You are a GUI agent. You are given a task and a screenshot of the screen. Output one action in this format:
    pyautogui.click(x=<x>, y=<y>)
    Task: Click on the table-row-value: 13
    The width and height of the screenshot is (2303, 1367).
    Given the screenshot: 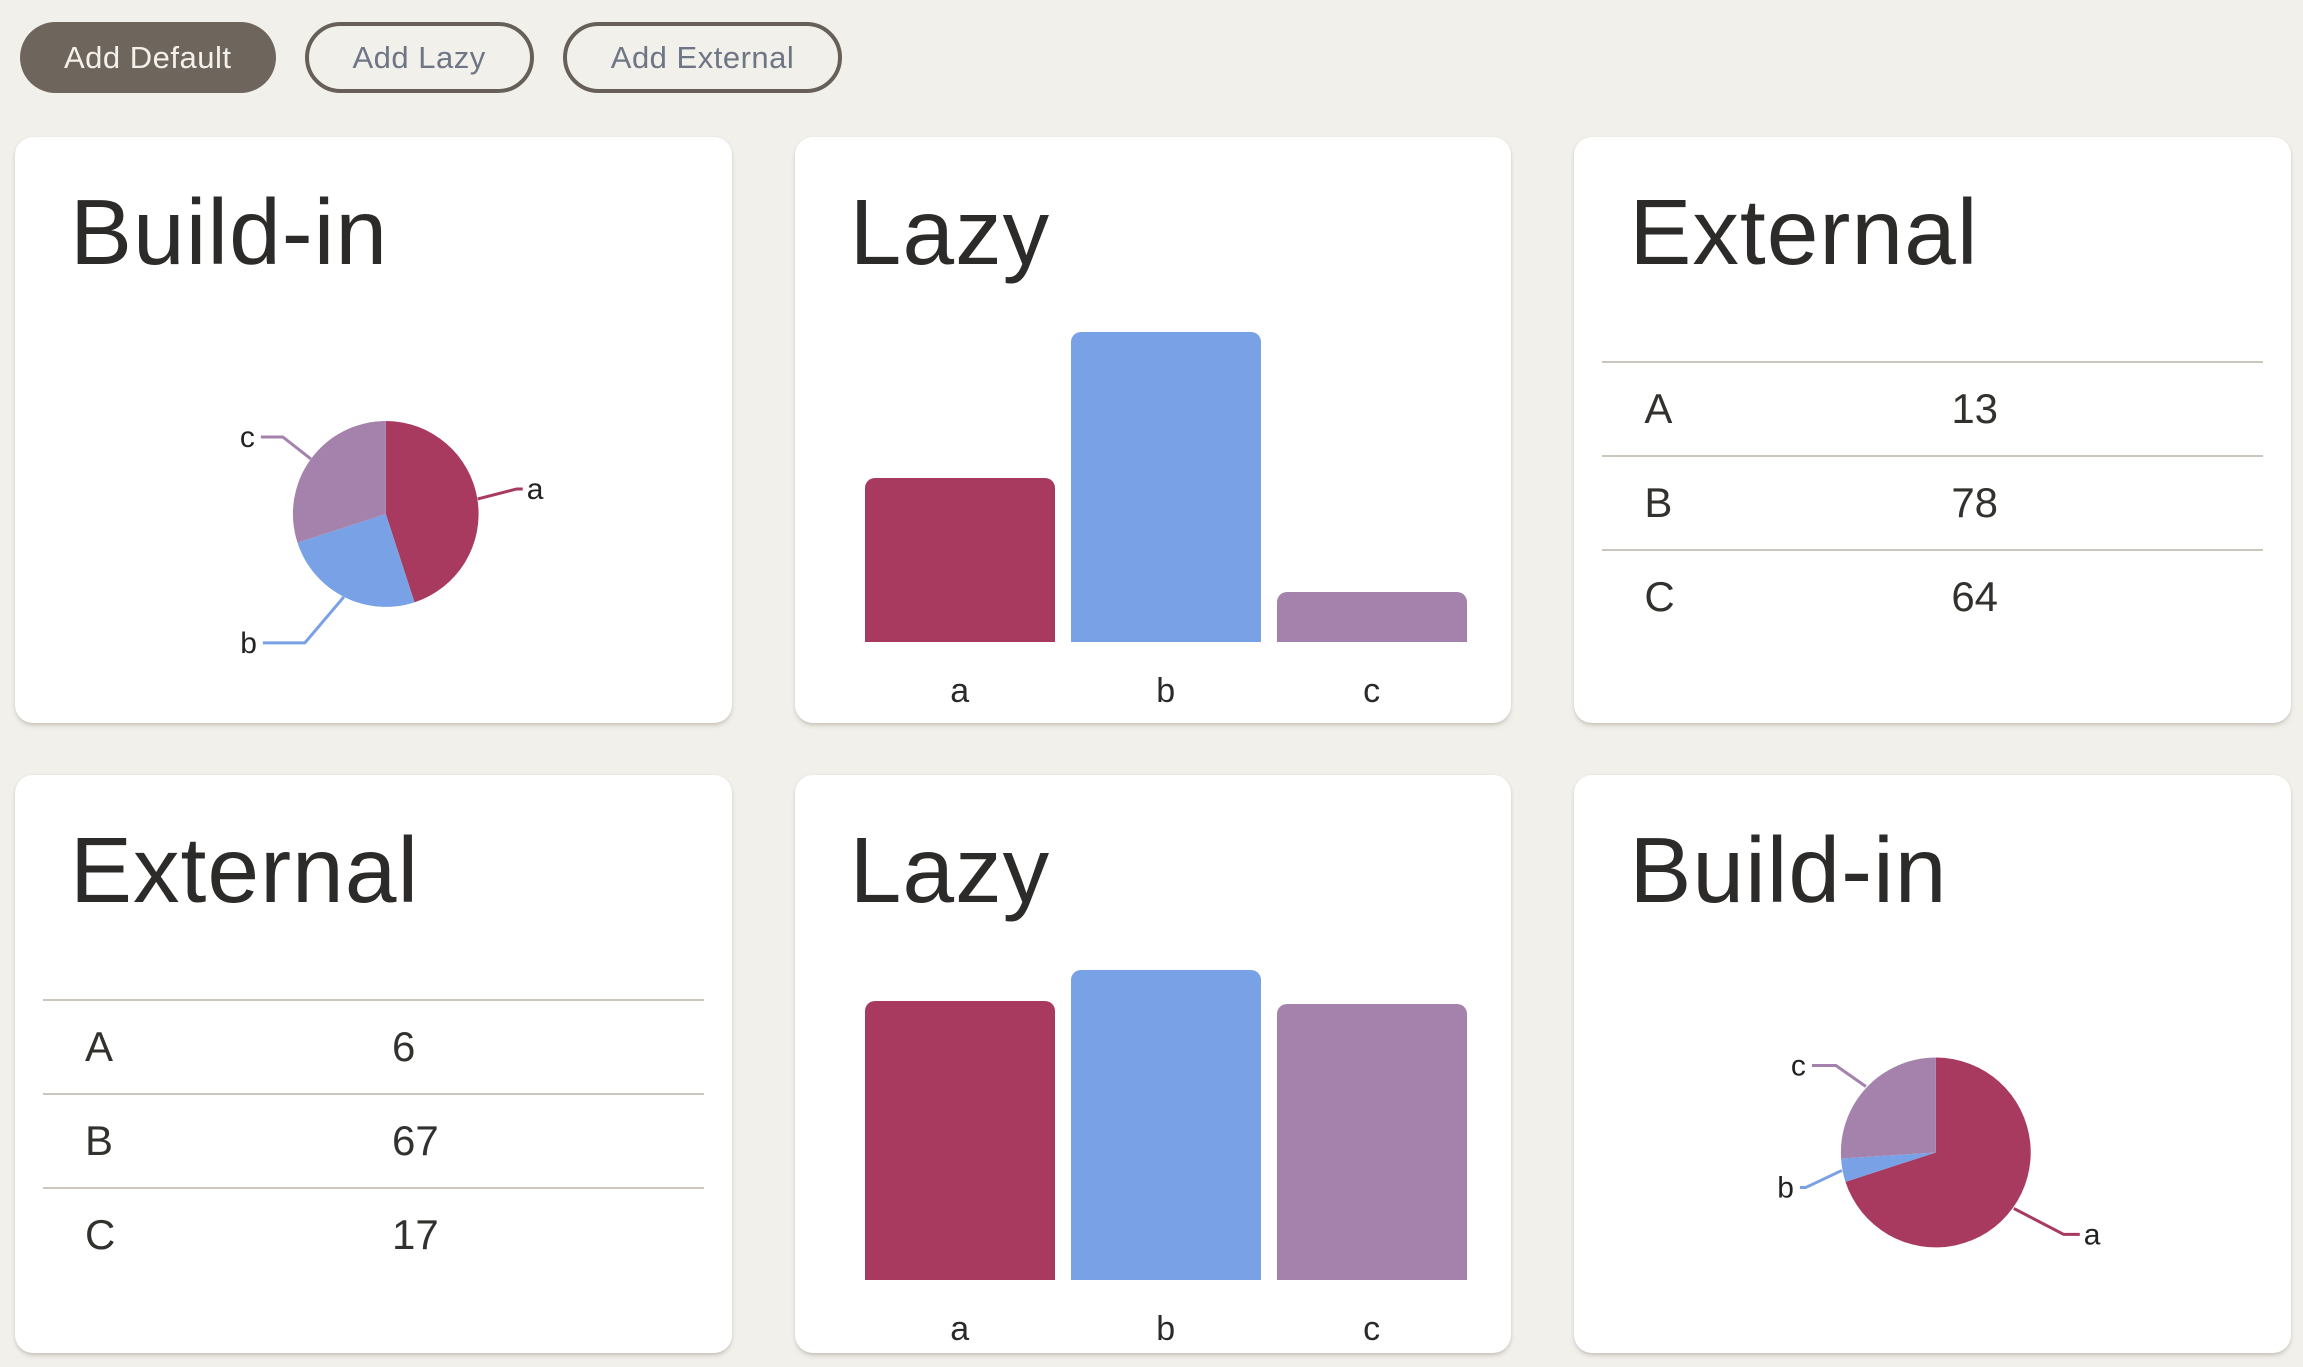 What is the action you would take?
    pyautogui.click(x=1975, y=408)
    